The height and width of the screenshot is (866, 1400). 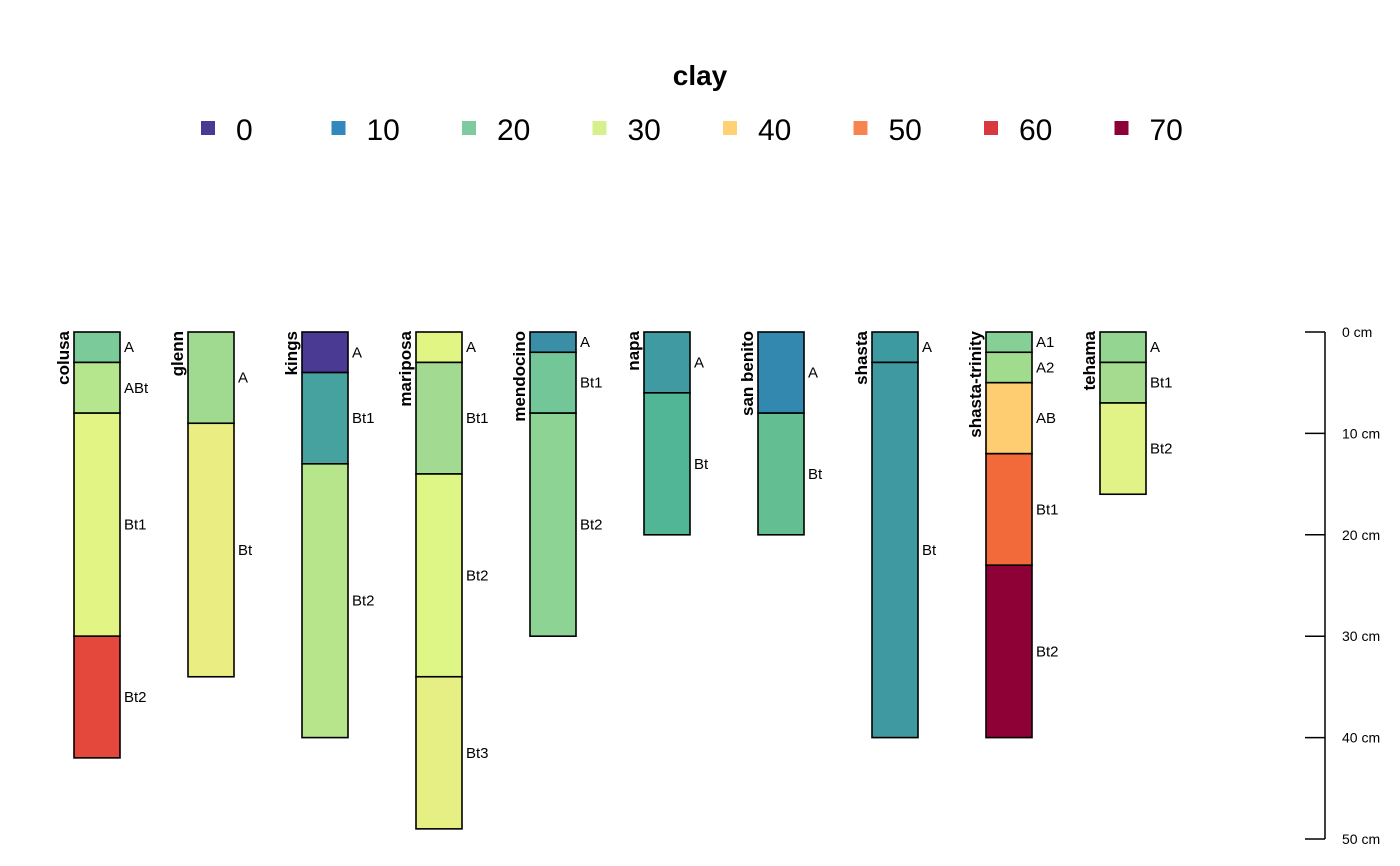 I want to click on legend-entry: 30, so click(x=626, y=130).